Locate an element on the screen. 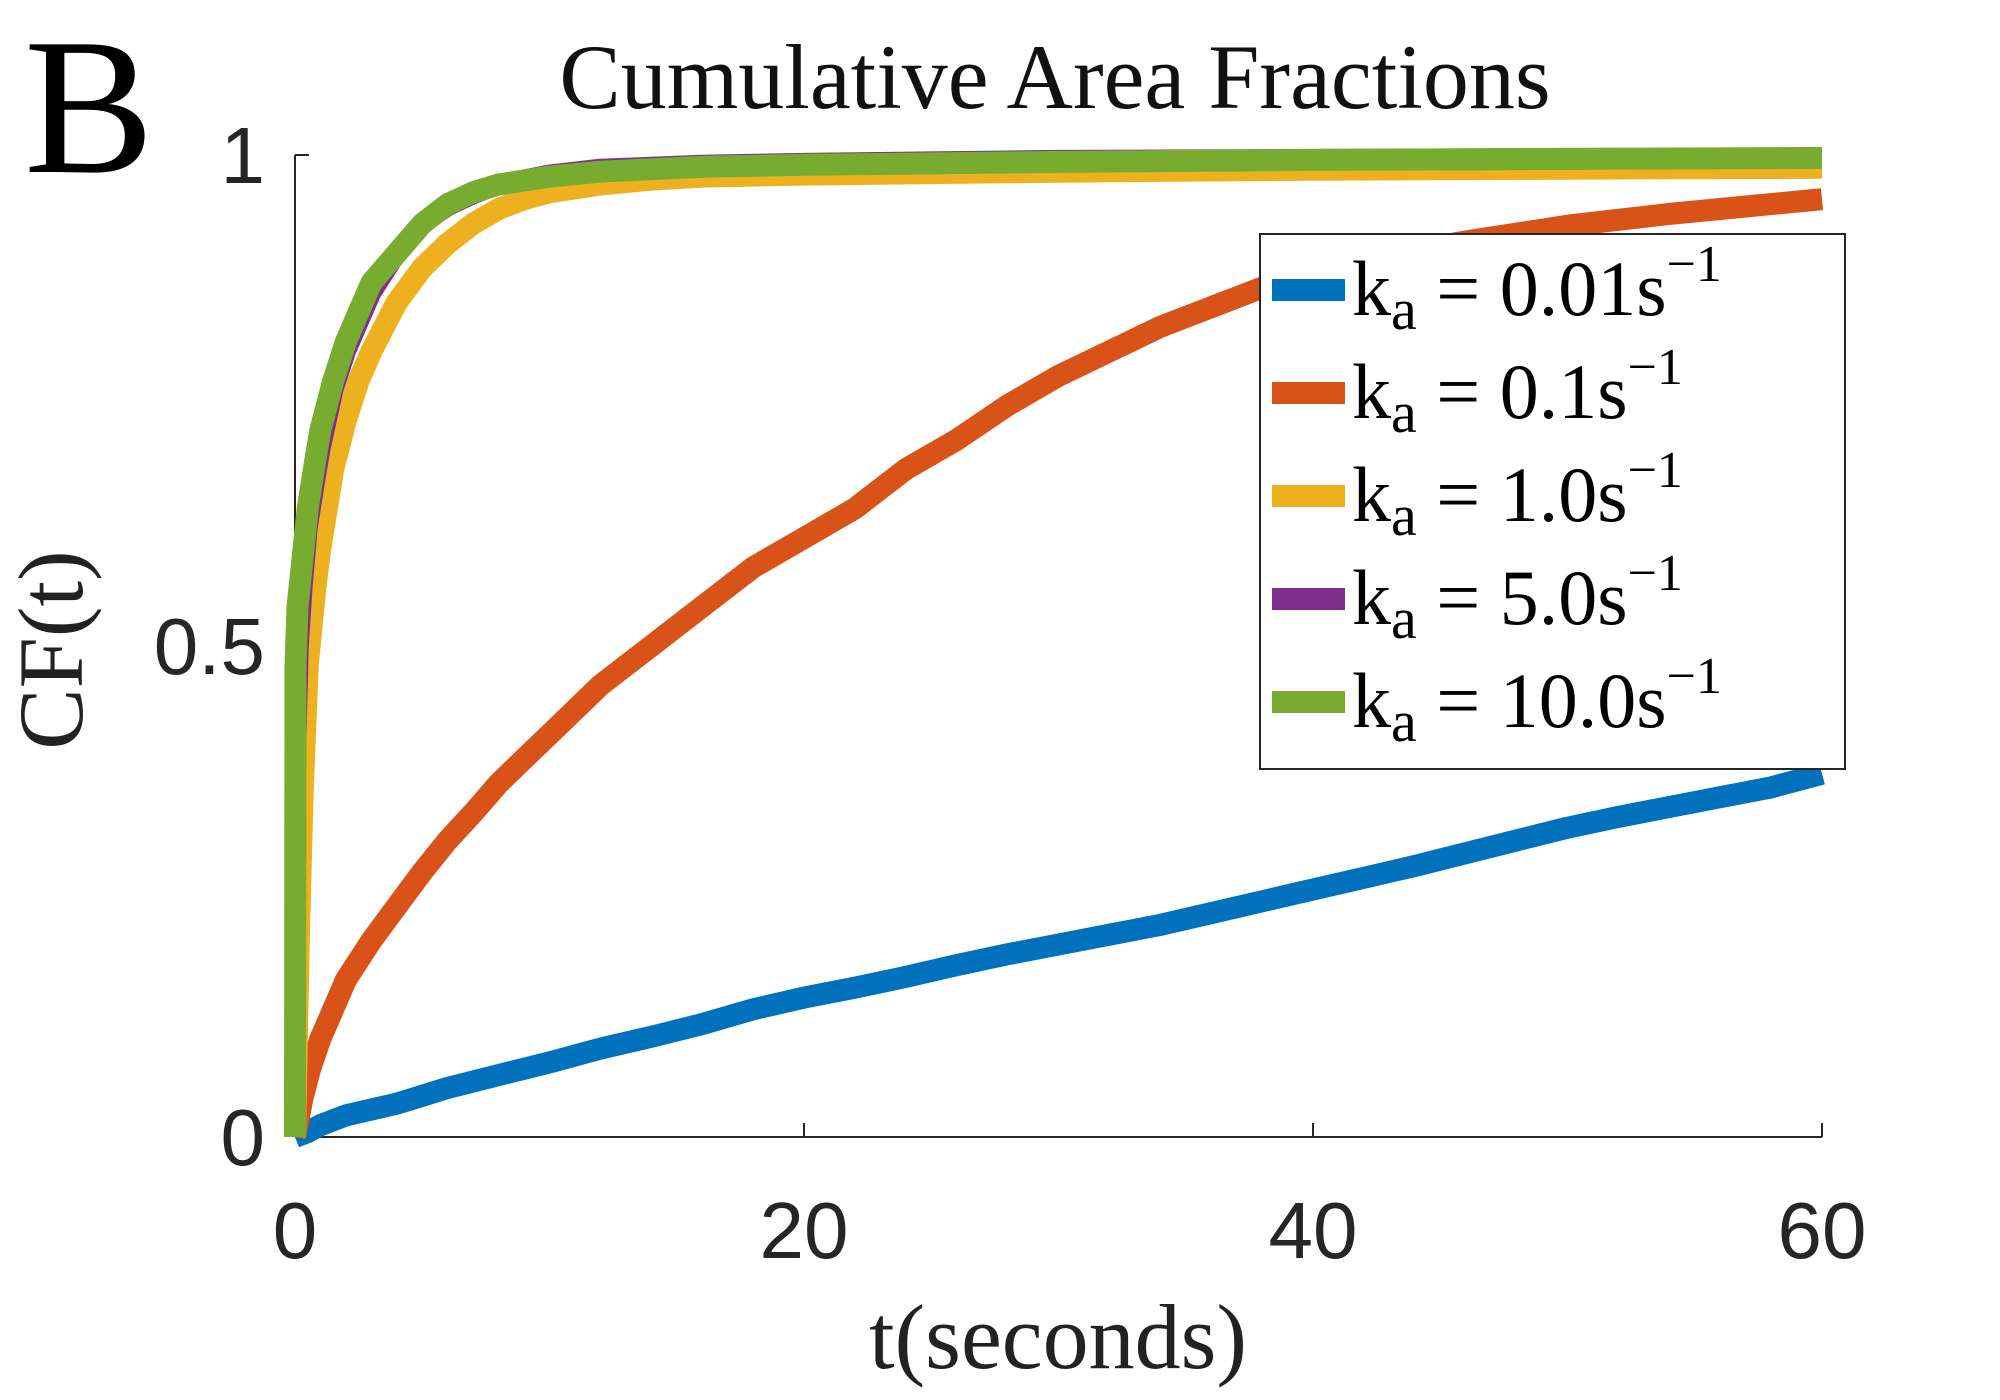 This screenshot has width=2000, height=1400. y-axis-label: CF(t) is located at coordinates (51, 649).